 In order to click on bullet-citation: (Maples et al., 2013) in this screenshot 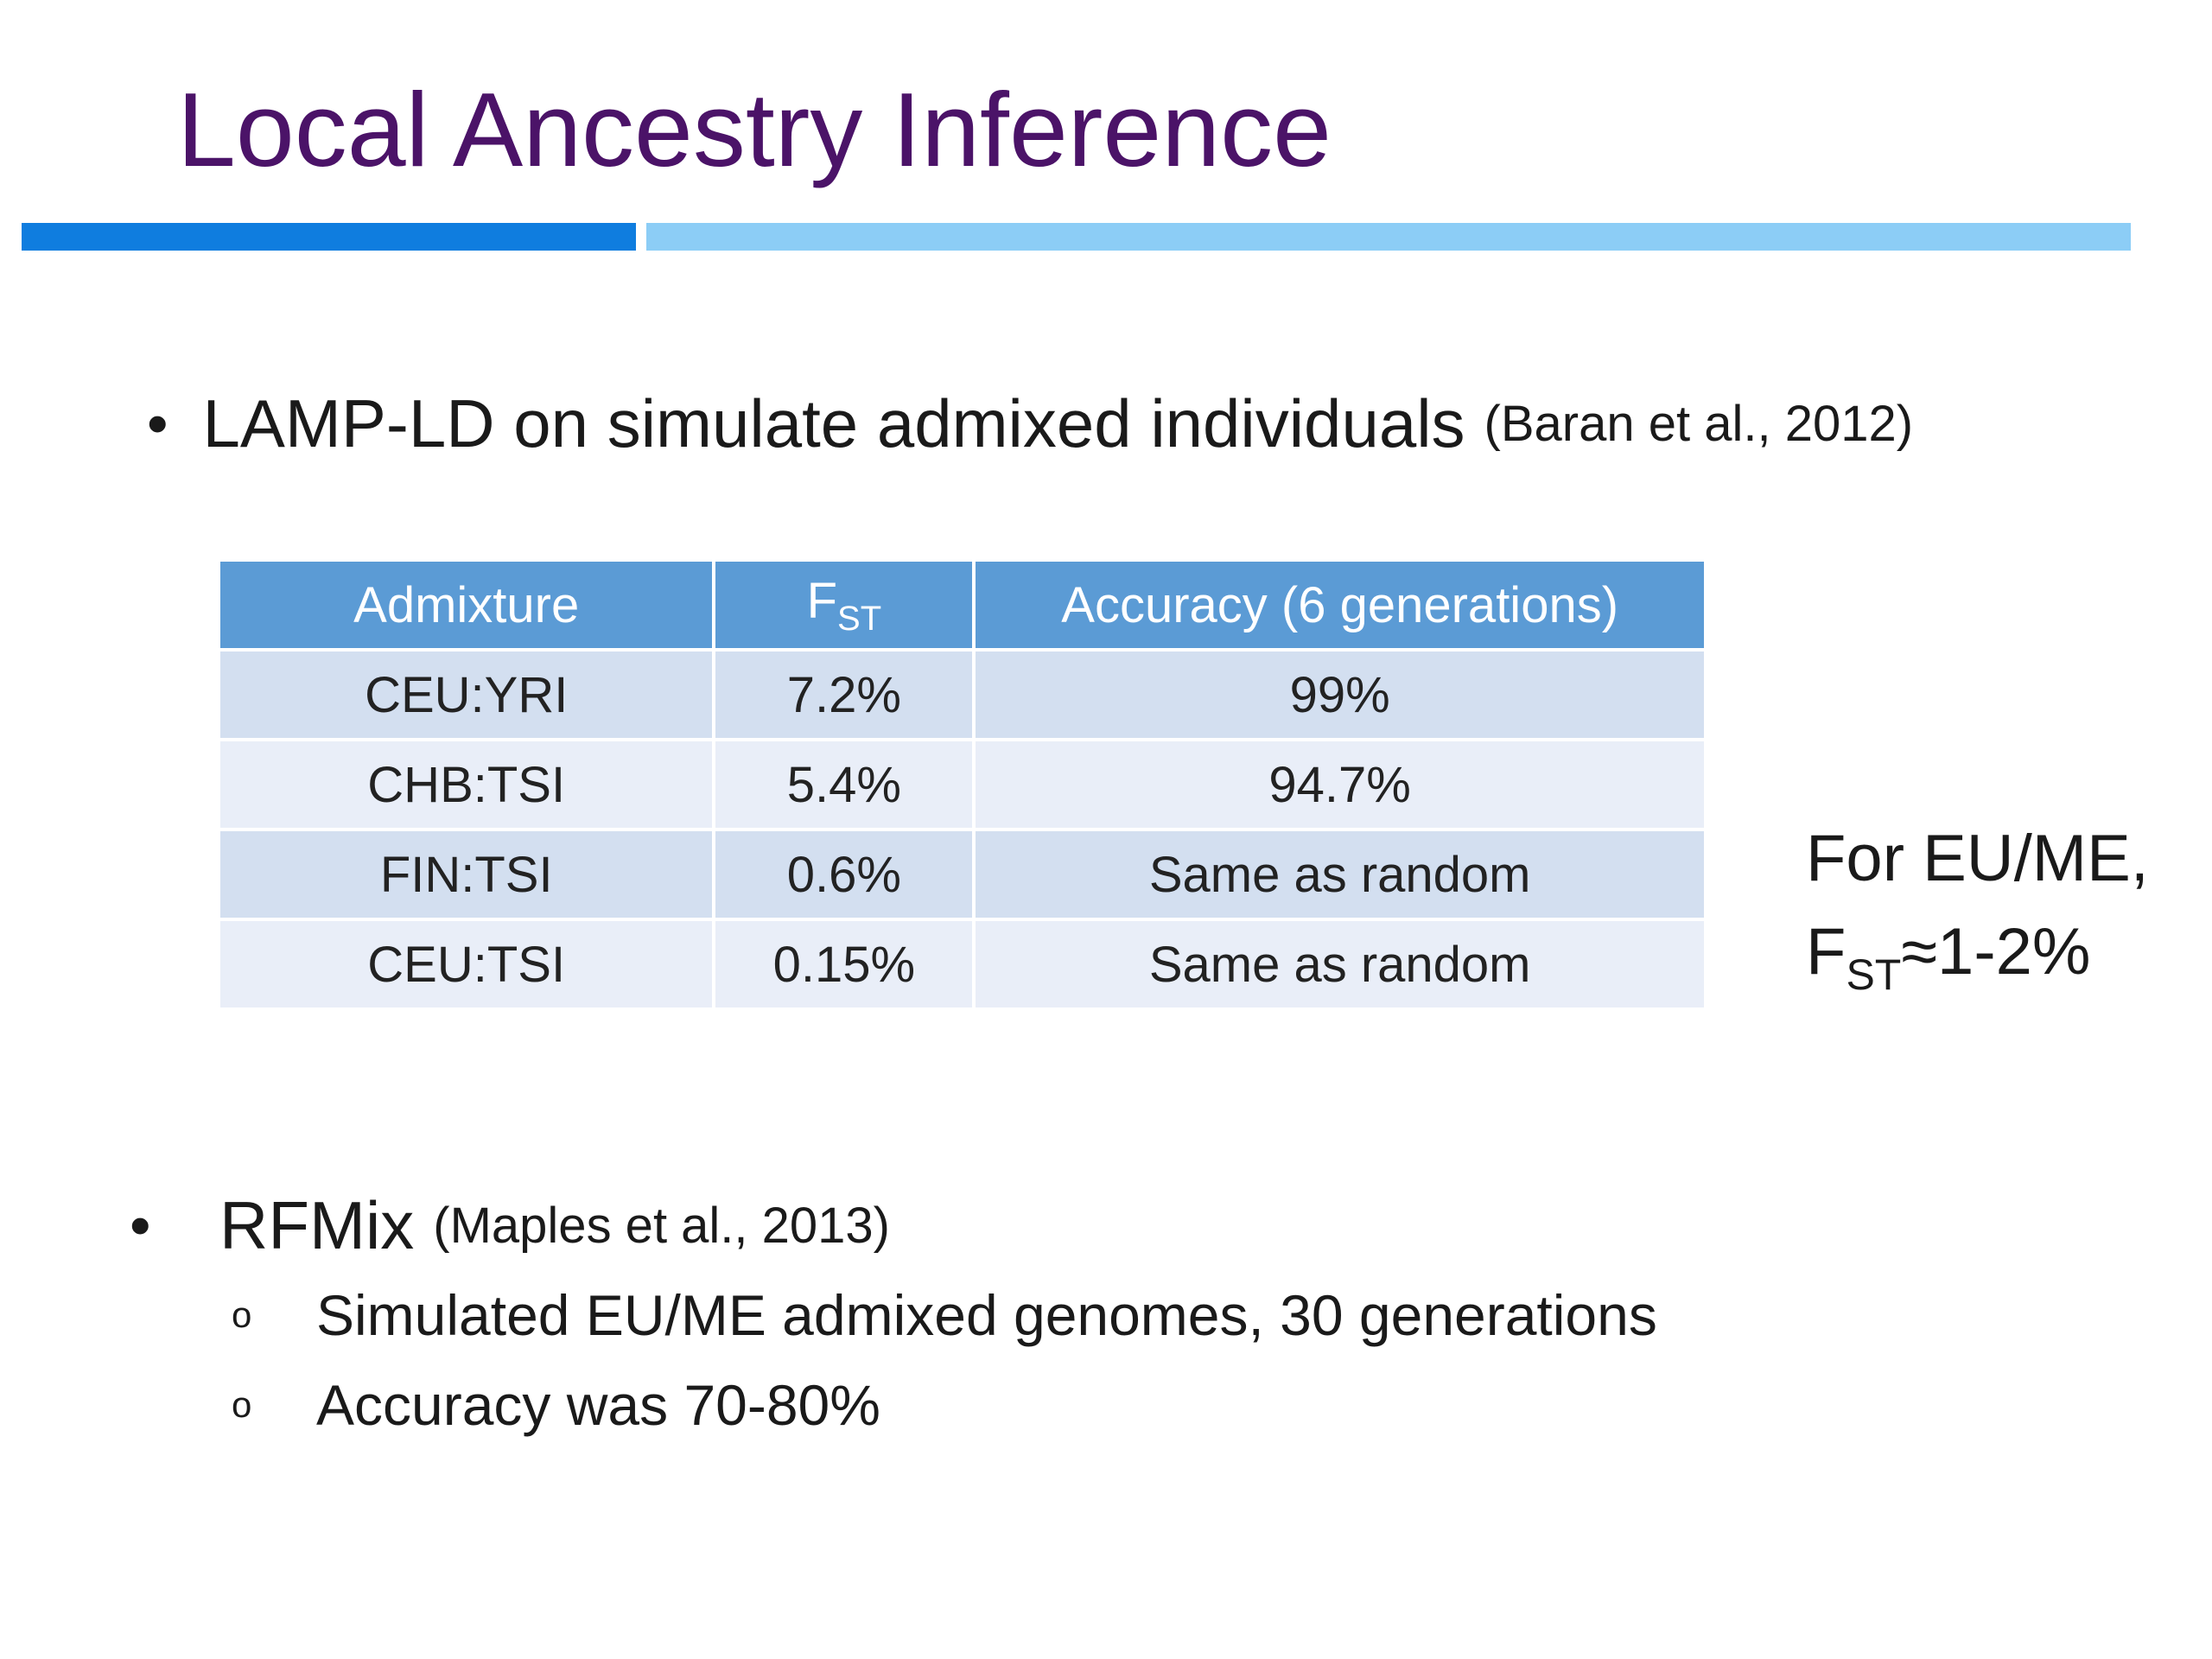, I will do `click(661, 1225)`.